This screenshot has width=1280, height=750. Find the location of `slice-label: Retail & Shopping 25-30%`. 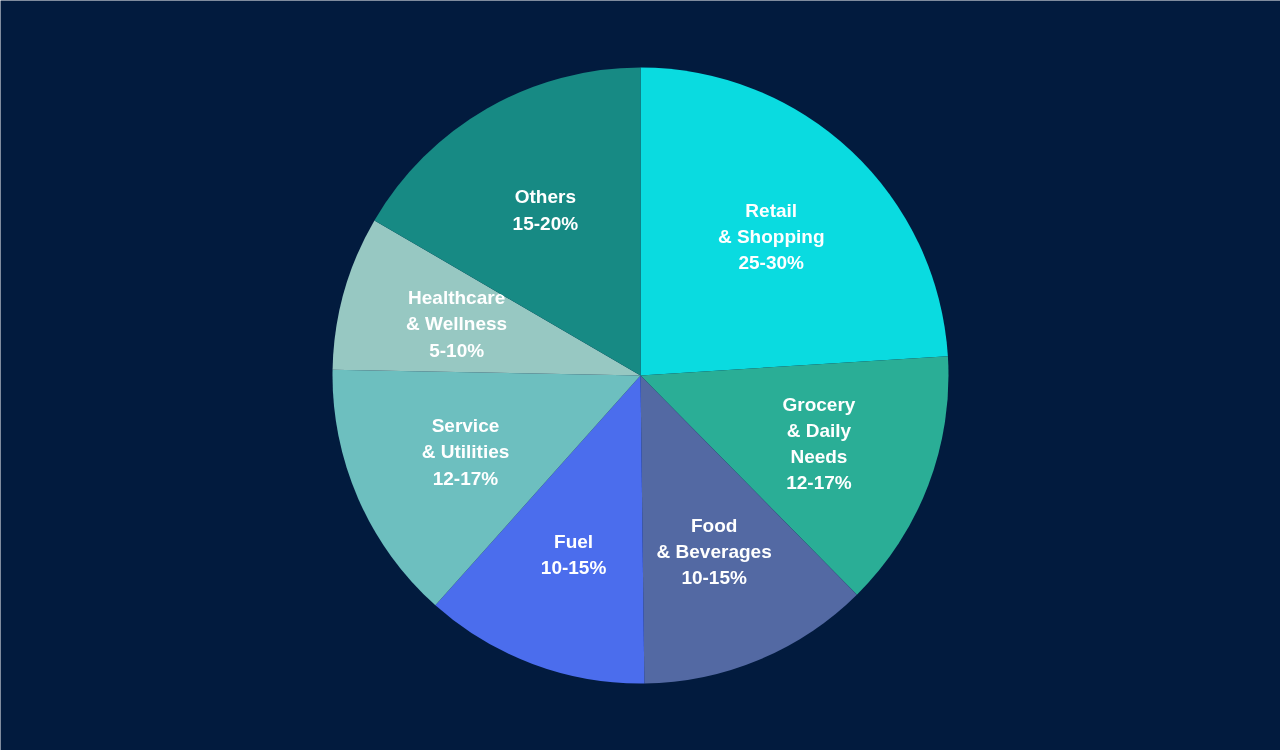

slice-label: Retail & Shopping 25-30% is located at coordinates (771, 236).